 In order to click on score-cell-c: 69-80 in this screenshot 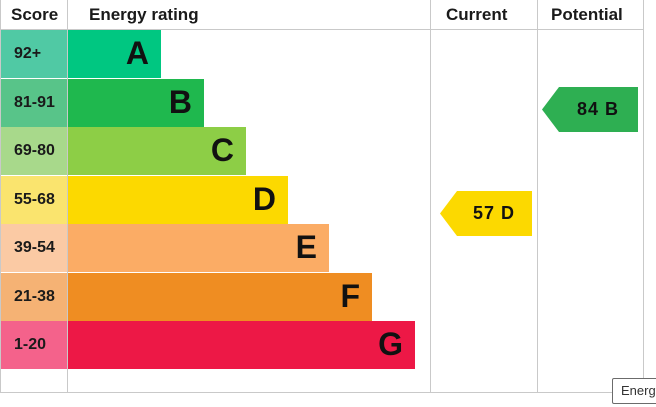, I will do `click(34, 151)`.